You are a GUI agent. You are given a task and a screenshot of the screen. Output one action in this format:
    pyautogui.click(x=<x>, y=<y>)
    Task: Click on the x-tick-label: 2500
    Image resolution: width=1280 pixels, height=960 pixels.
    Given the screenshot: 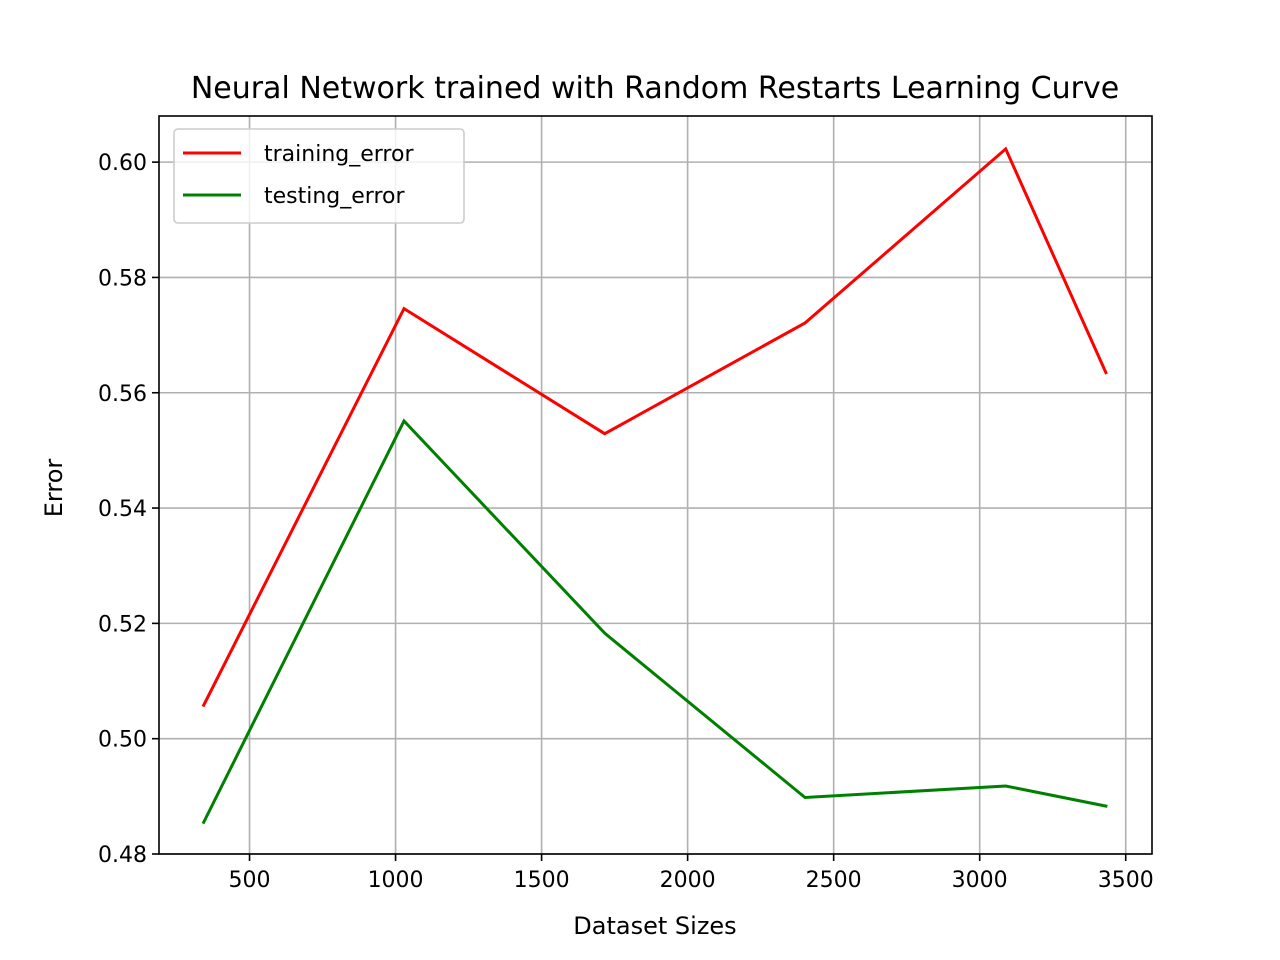 What is the action you would take?
    pyautogui.click(x=834, y=880)
    